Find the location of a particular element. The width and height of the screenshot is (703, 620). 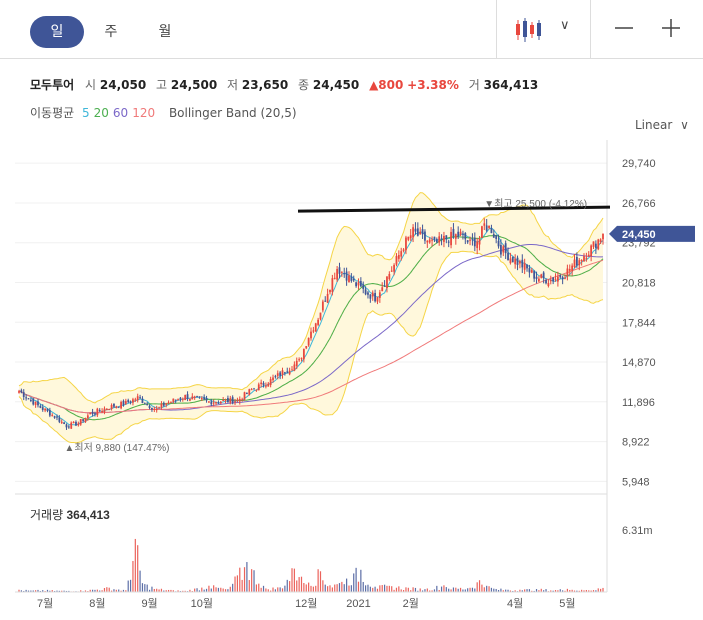

tab-monthly: 월 is located at coordinates (165, 32).